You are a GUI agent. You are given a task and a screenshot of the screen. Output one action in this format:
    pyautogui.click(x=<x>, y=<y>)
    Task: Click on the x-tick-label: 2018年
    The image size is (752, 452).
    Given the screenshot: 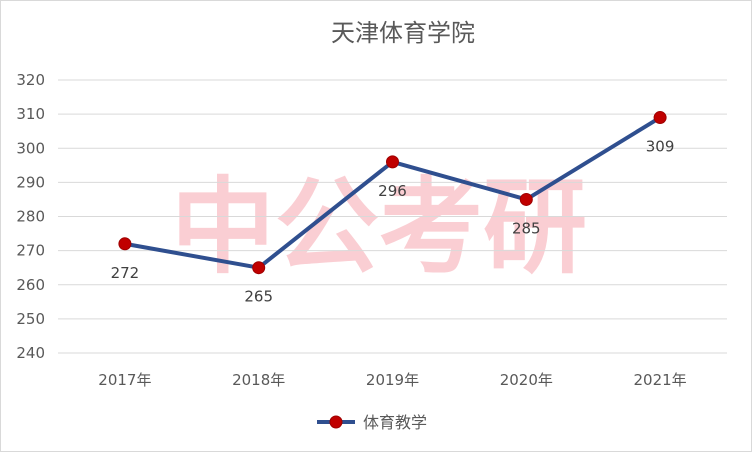 What is the action you would take?
    pyautogui.click(x=258, y=380)
    